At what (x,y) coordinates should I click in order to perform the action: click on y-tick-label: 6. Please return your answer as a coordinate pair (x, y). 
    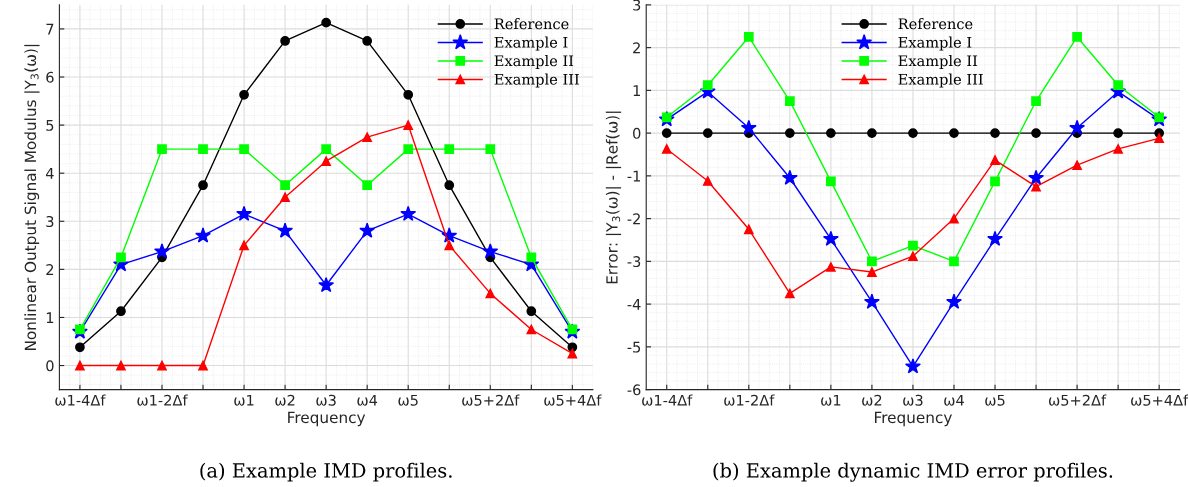
    Looking at the image, I should click on (50, 77).